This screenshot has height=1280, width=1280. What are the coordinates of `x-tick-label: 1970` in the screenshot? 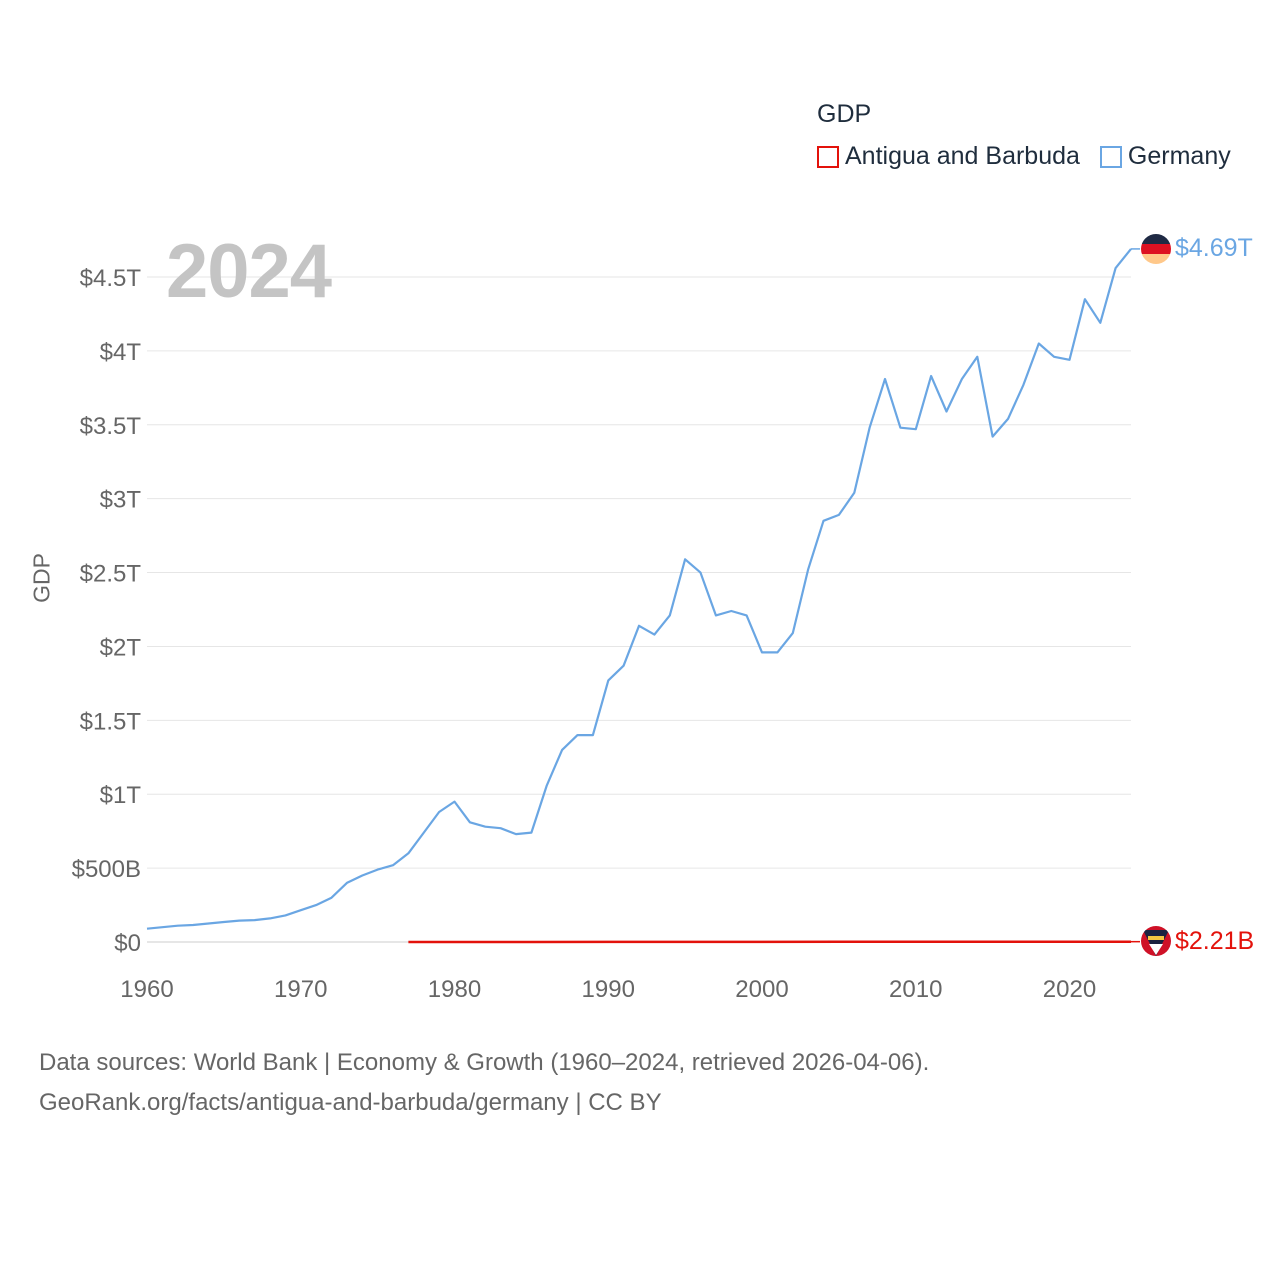 It's located at (300, 989).